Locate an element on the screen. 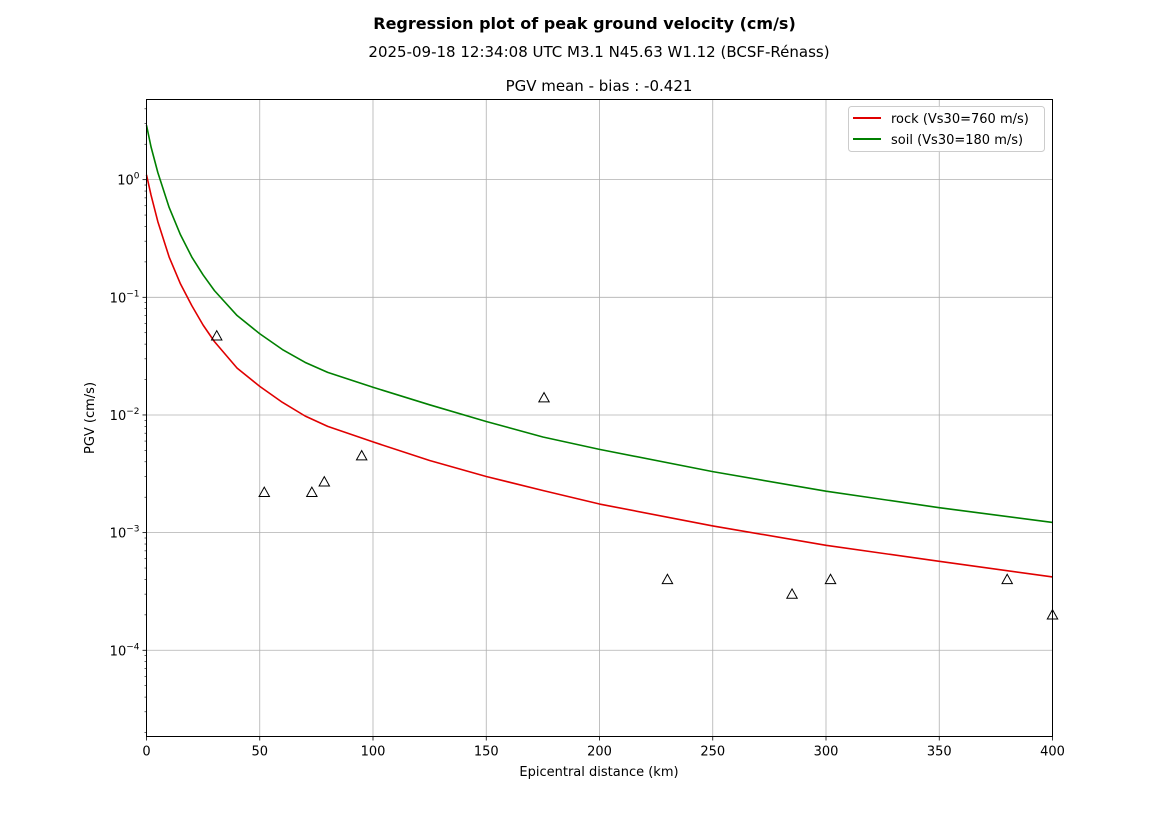  legend: rock (Vs30=760 m/s) soil (Vs30=180 m/s) is located at coordinates (946, 129).